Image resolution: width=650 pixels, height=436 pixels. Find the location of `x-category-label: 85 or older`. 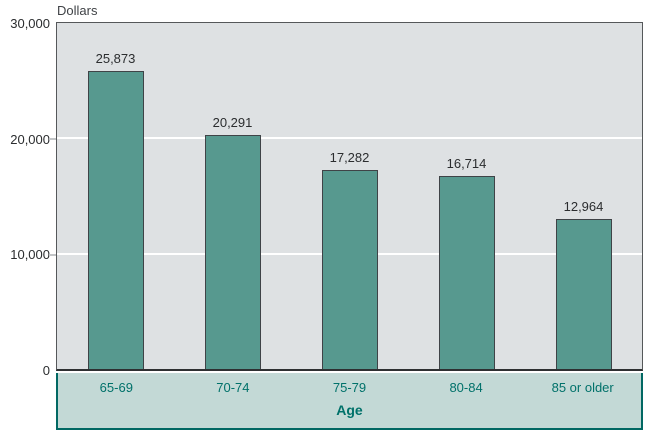

x-category-label: 85 or older is located at coordinates (582, 387).